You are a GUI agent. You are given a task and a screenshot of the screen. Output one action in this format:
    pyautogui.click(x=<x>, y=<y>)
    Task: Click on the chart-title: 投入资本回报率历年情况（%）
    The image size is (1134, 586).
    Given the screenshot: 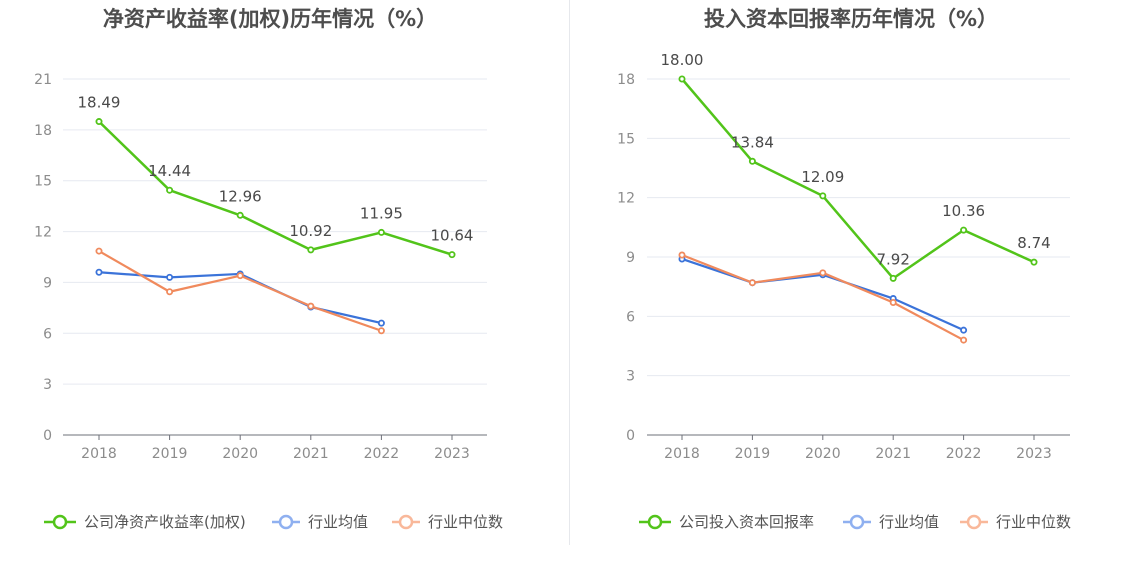 What is the action you would take?
    pyautogui.click(x=851, y=19)
    